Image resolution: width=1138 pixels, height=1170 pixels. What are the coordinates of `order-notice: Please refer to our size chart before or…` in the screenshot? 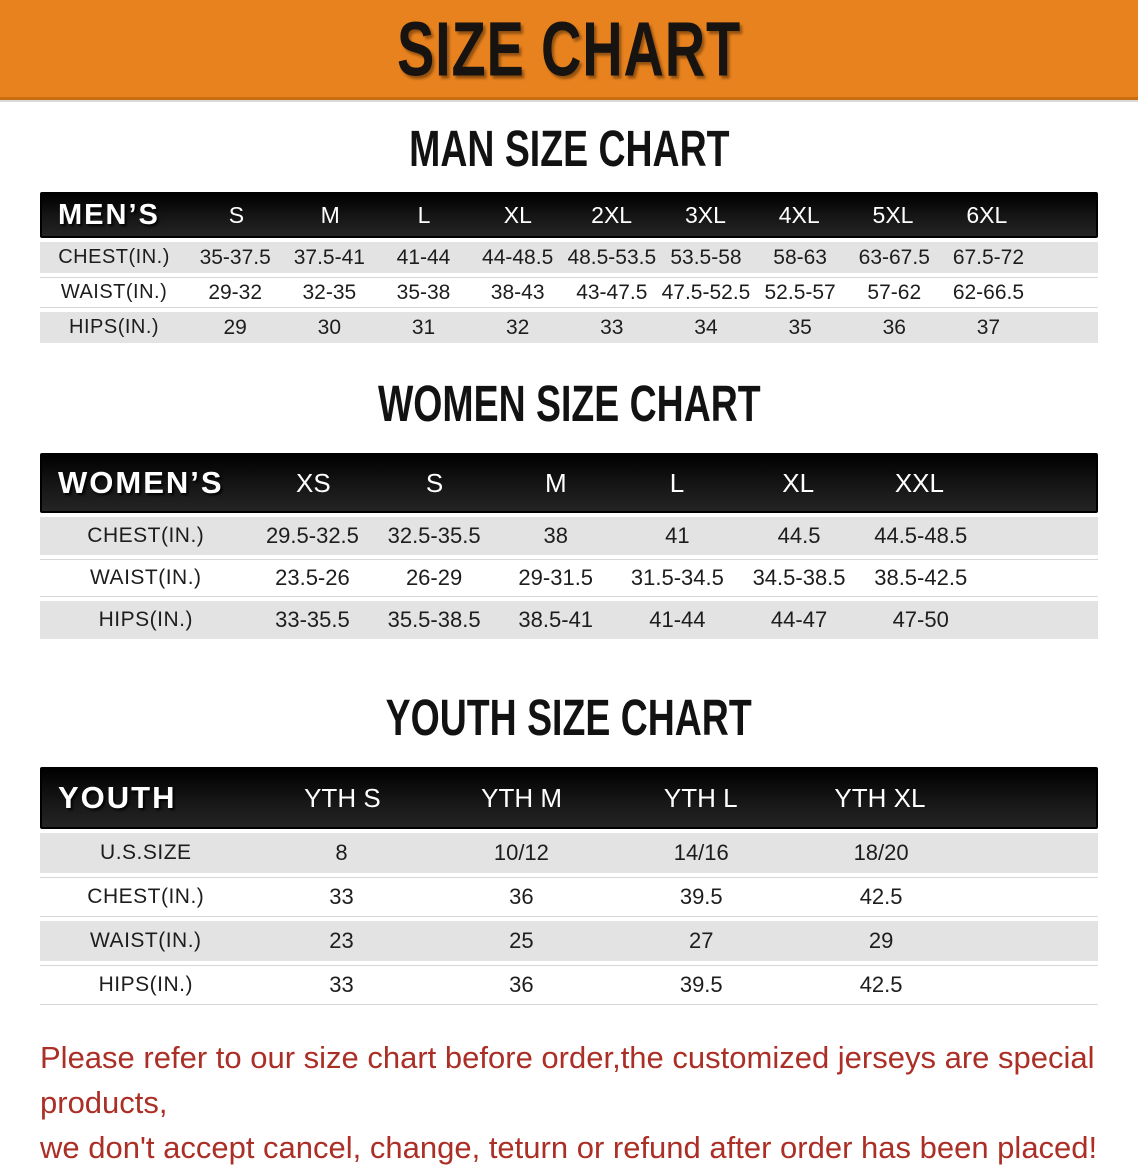 It's located at (569, 1102).